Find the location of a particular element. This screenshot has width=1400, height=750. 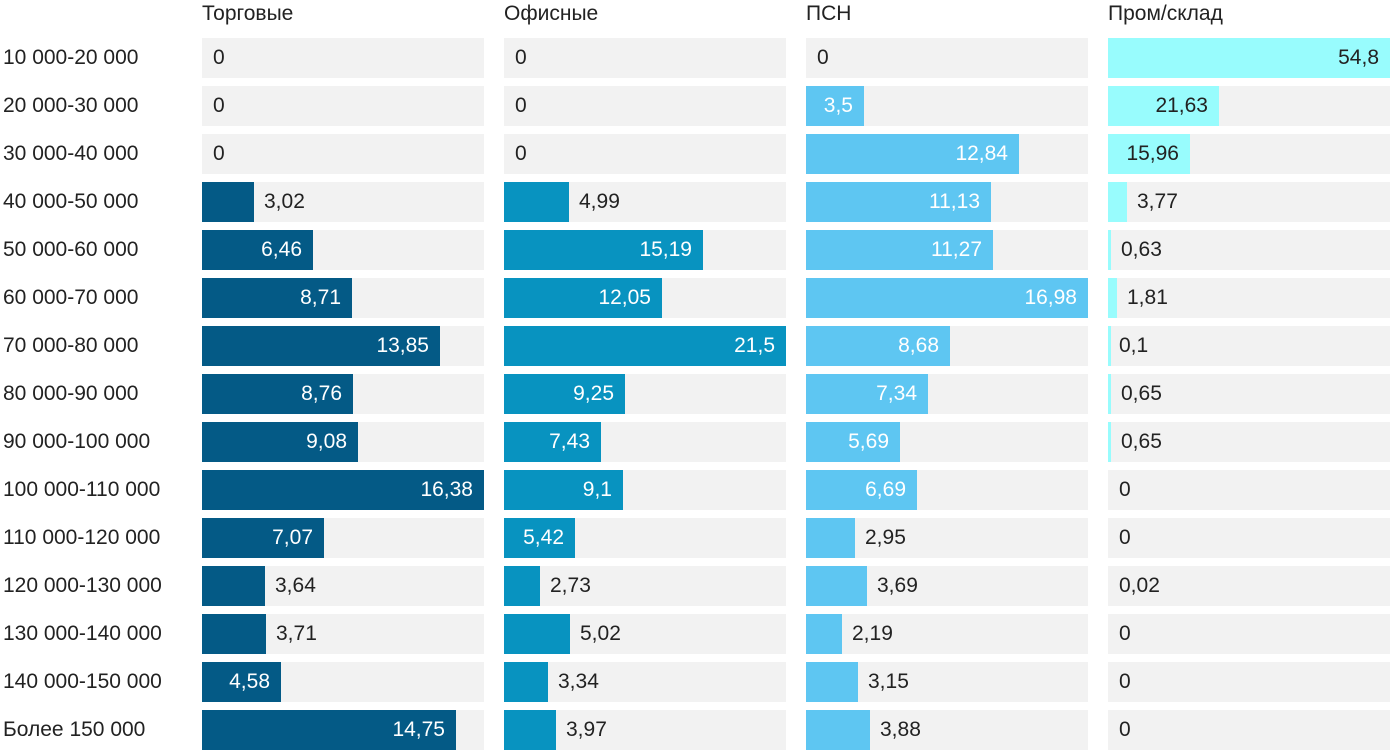

bar-track: 4,99 is located at coordinates (645, 202).